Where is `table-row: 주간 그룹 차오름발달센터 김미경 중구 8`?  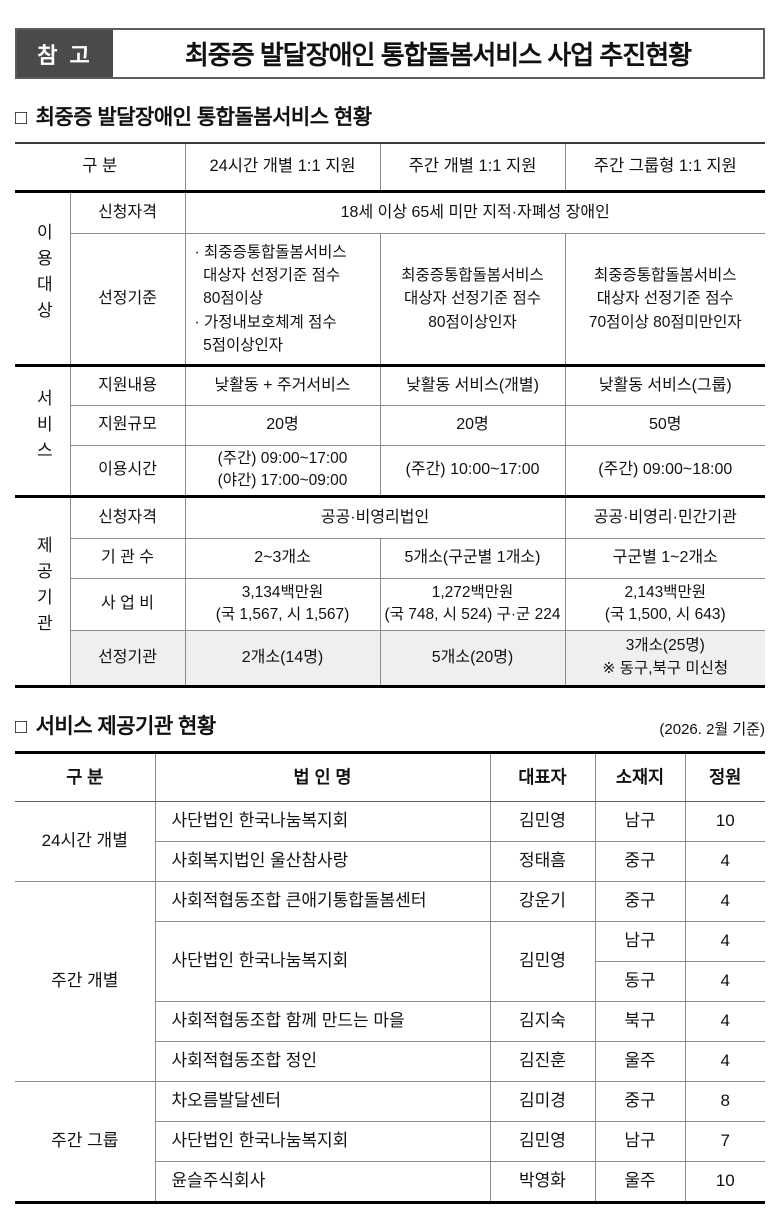 table-row: 주간 그룹 차오름발달센터 김미경 중구 8 is located at coordinates (390, 1141).